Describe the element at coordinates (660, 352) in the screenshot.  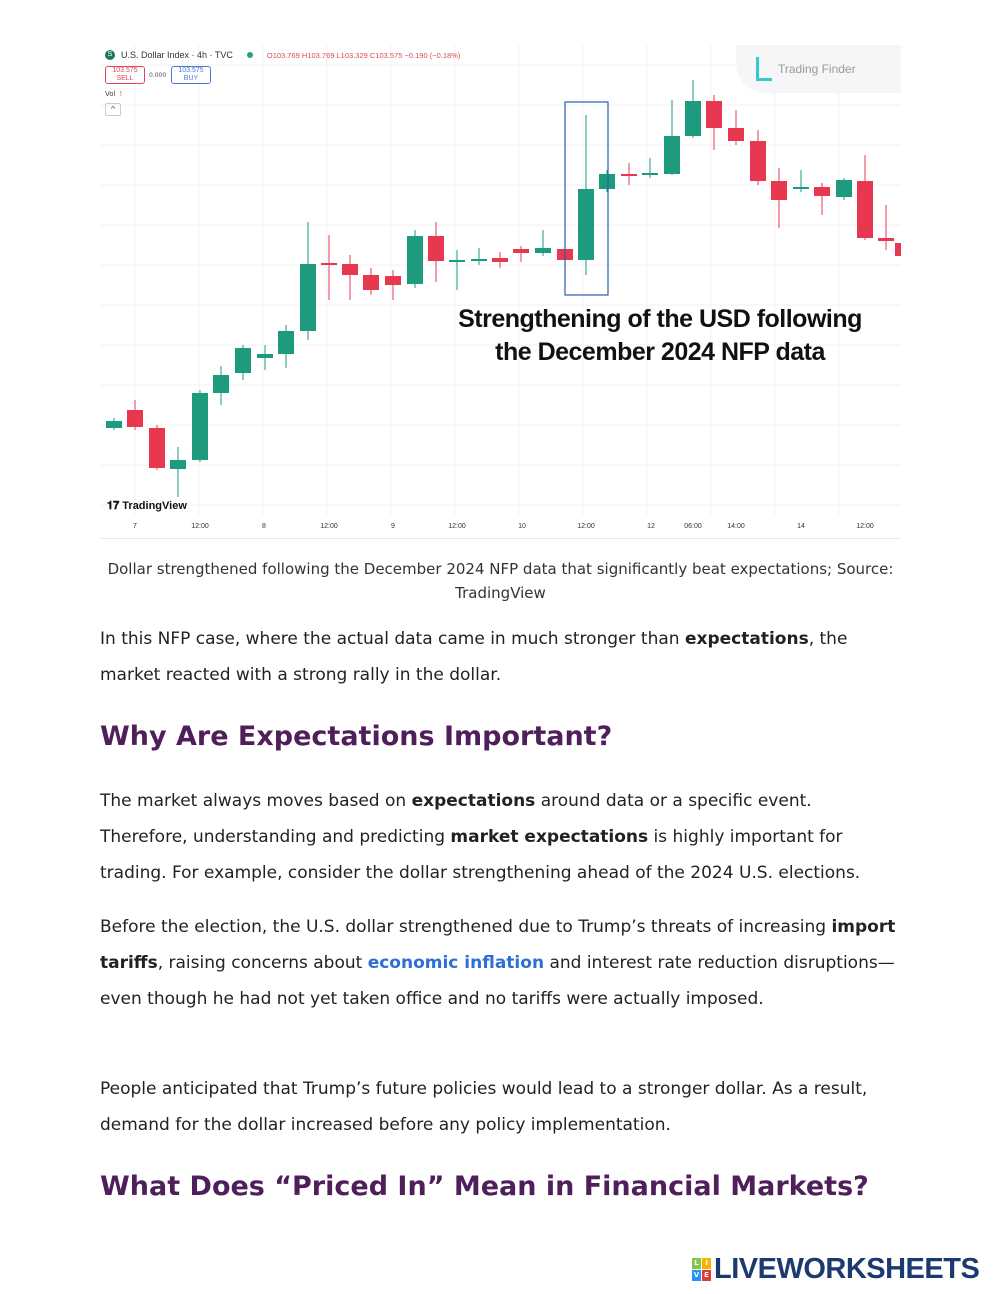
I see `annotation-line-2: the December 2024 NFP data` at that location.